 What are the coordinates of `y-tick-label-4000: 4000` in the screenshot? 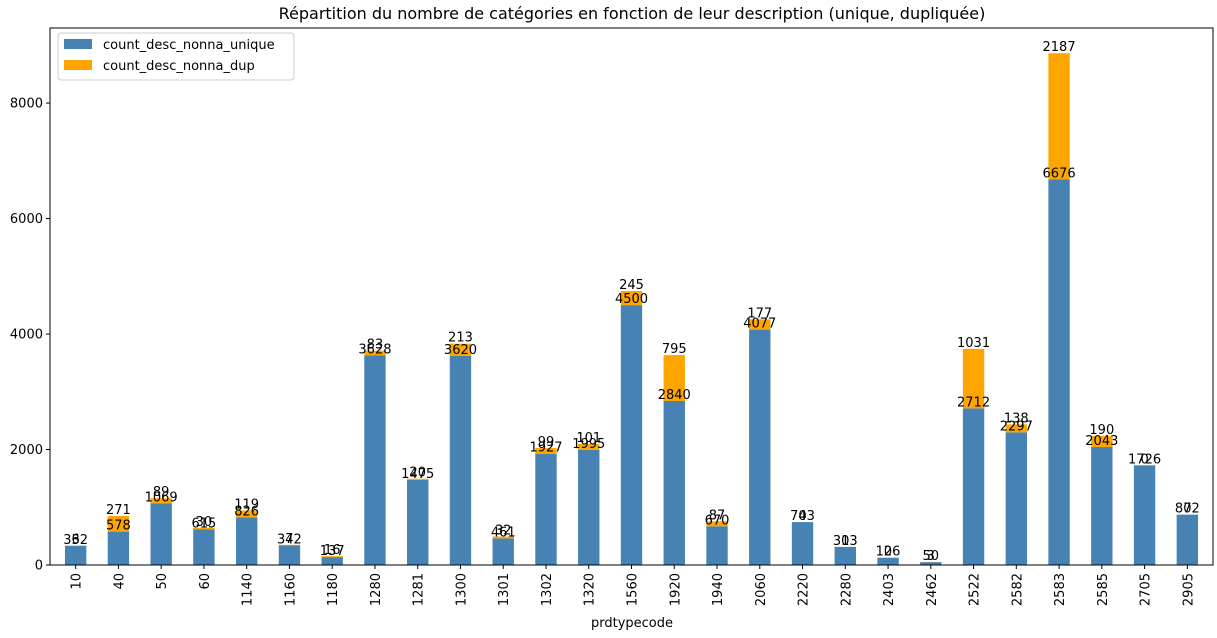 It's located at (26, 335).